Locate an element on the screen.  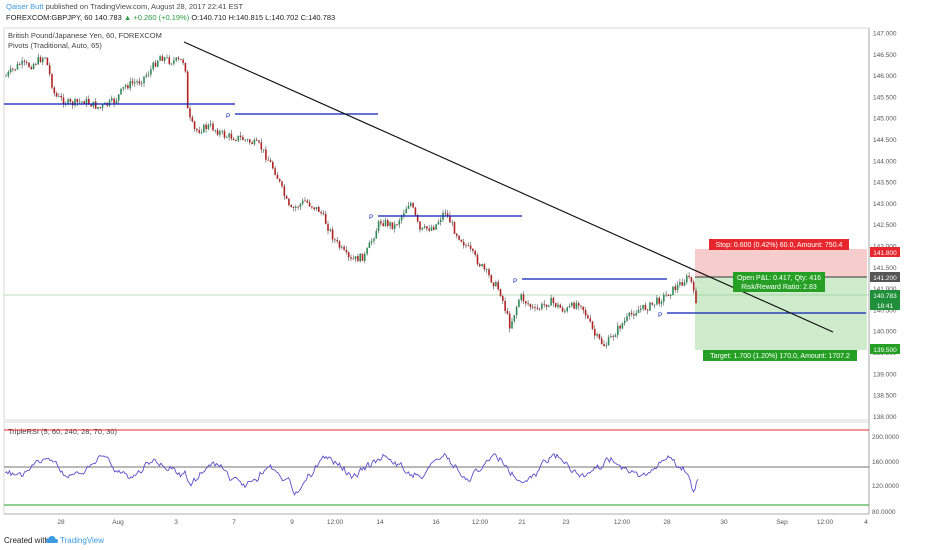
price-axis-label: 138.500 is located at coordinates (885, 396).